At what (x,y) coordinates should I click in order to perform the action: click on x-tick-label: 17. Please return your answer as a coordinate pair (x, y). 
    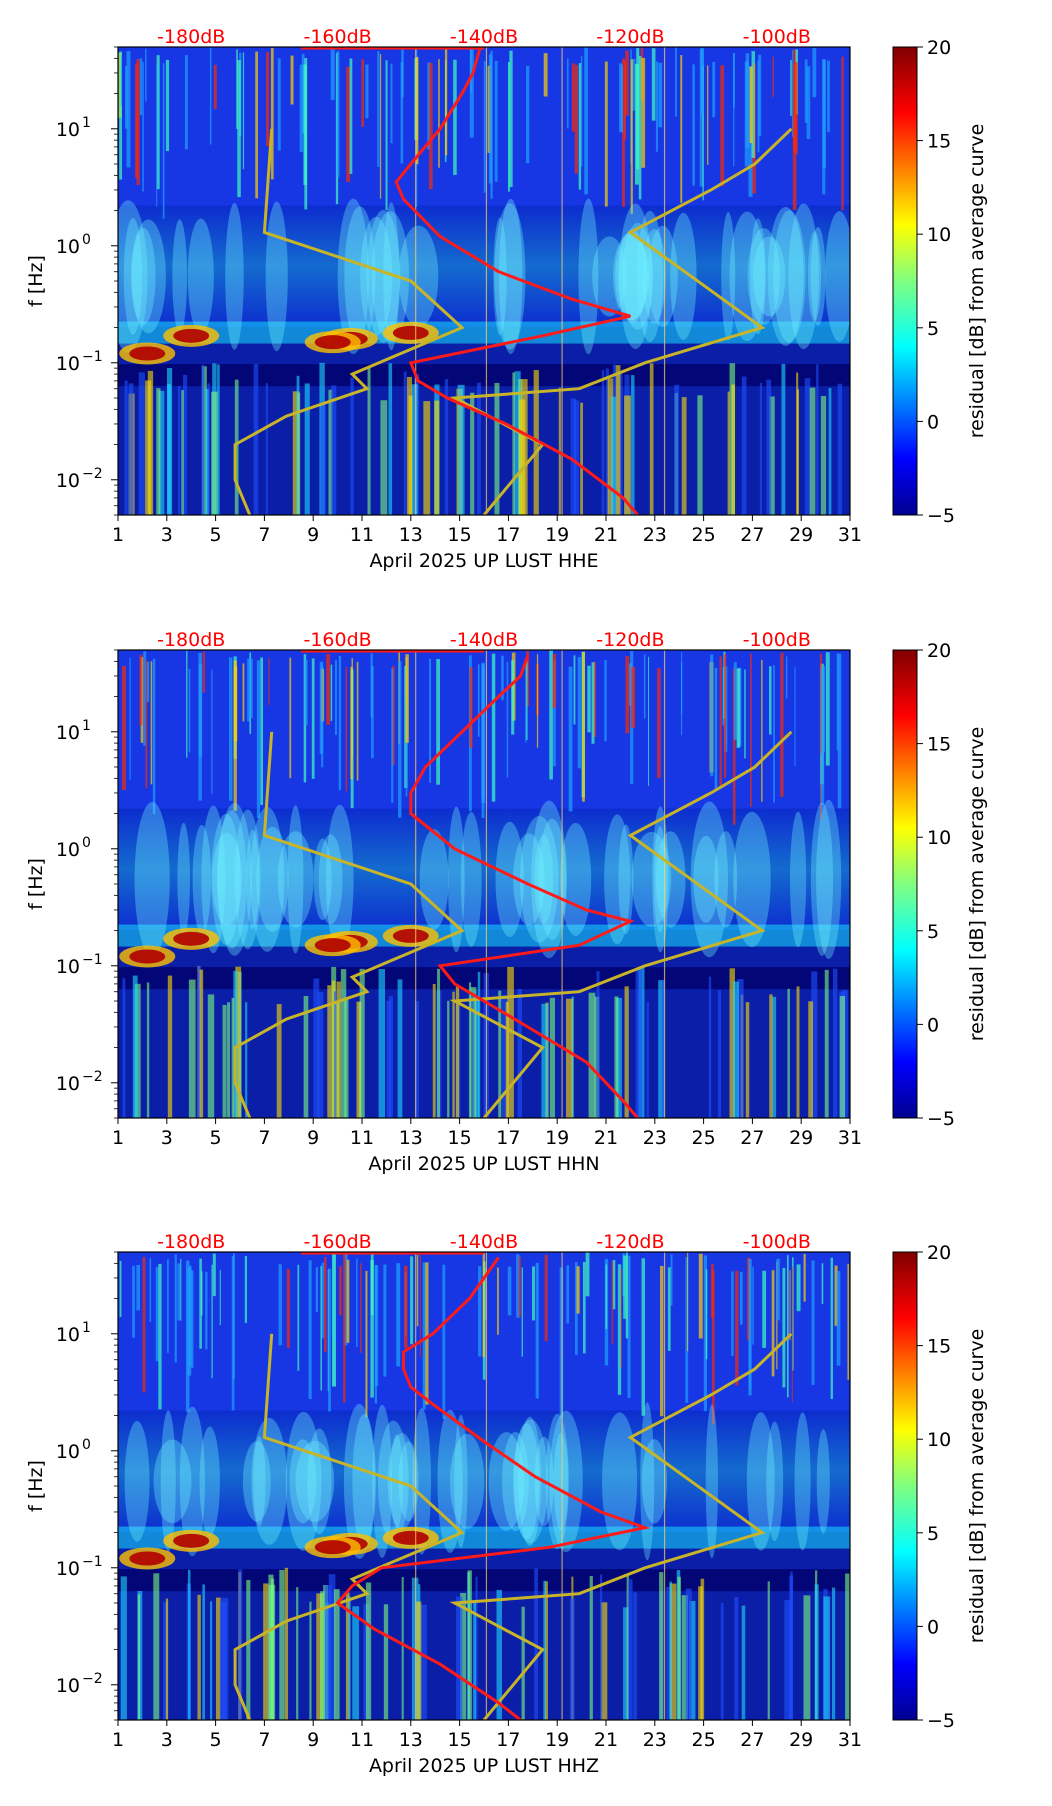
    Looking at the image, I should click on (508, 1740).